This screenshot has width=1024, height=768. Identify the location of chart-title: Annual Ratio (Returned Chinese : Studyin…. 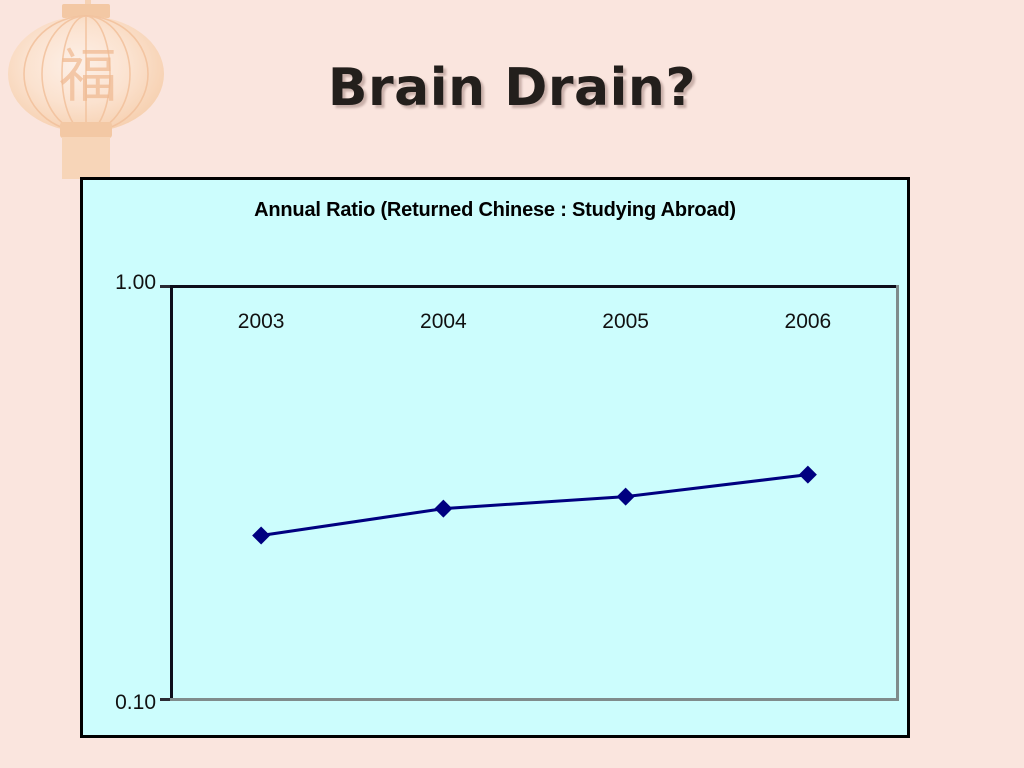
(495, 210).